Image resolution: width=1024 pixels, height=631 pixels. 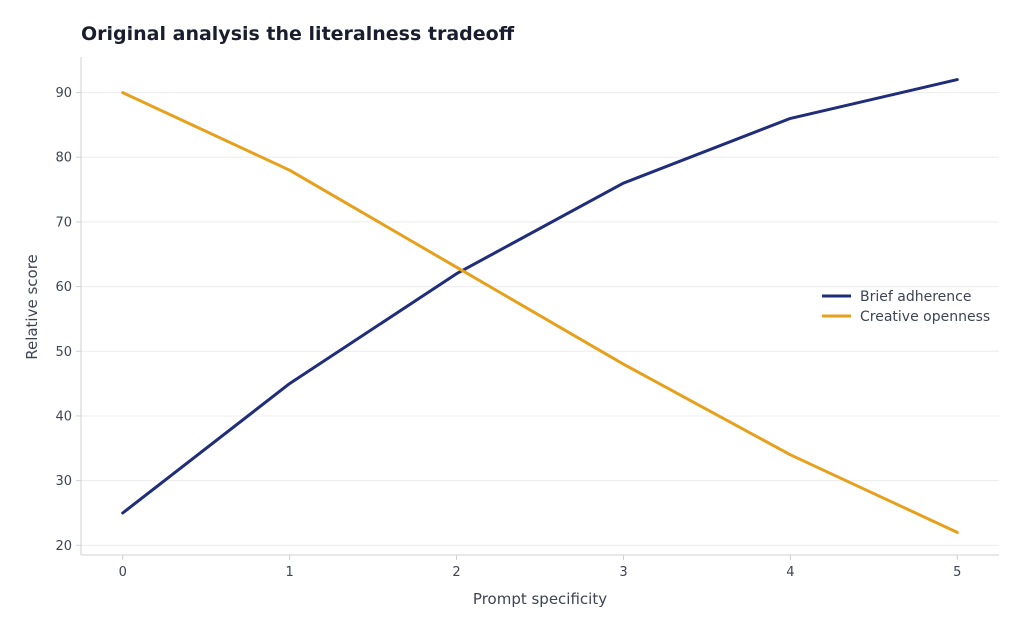 What do you see at coordinates (623, 572) in the screenshot?
I see `x-tick-label: 3` at bounding box center [623, 572].